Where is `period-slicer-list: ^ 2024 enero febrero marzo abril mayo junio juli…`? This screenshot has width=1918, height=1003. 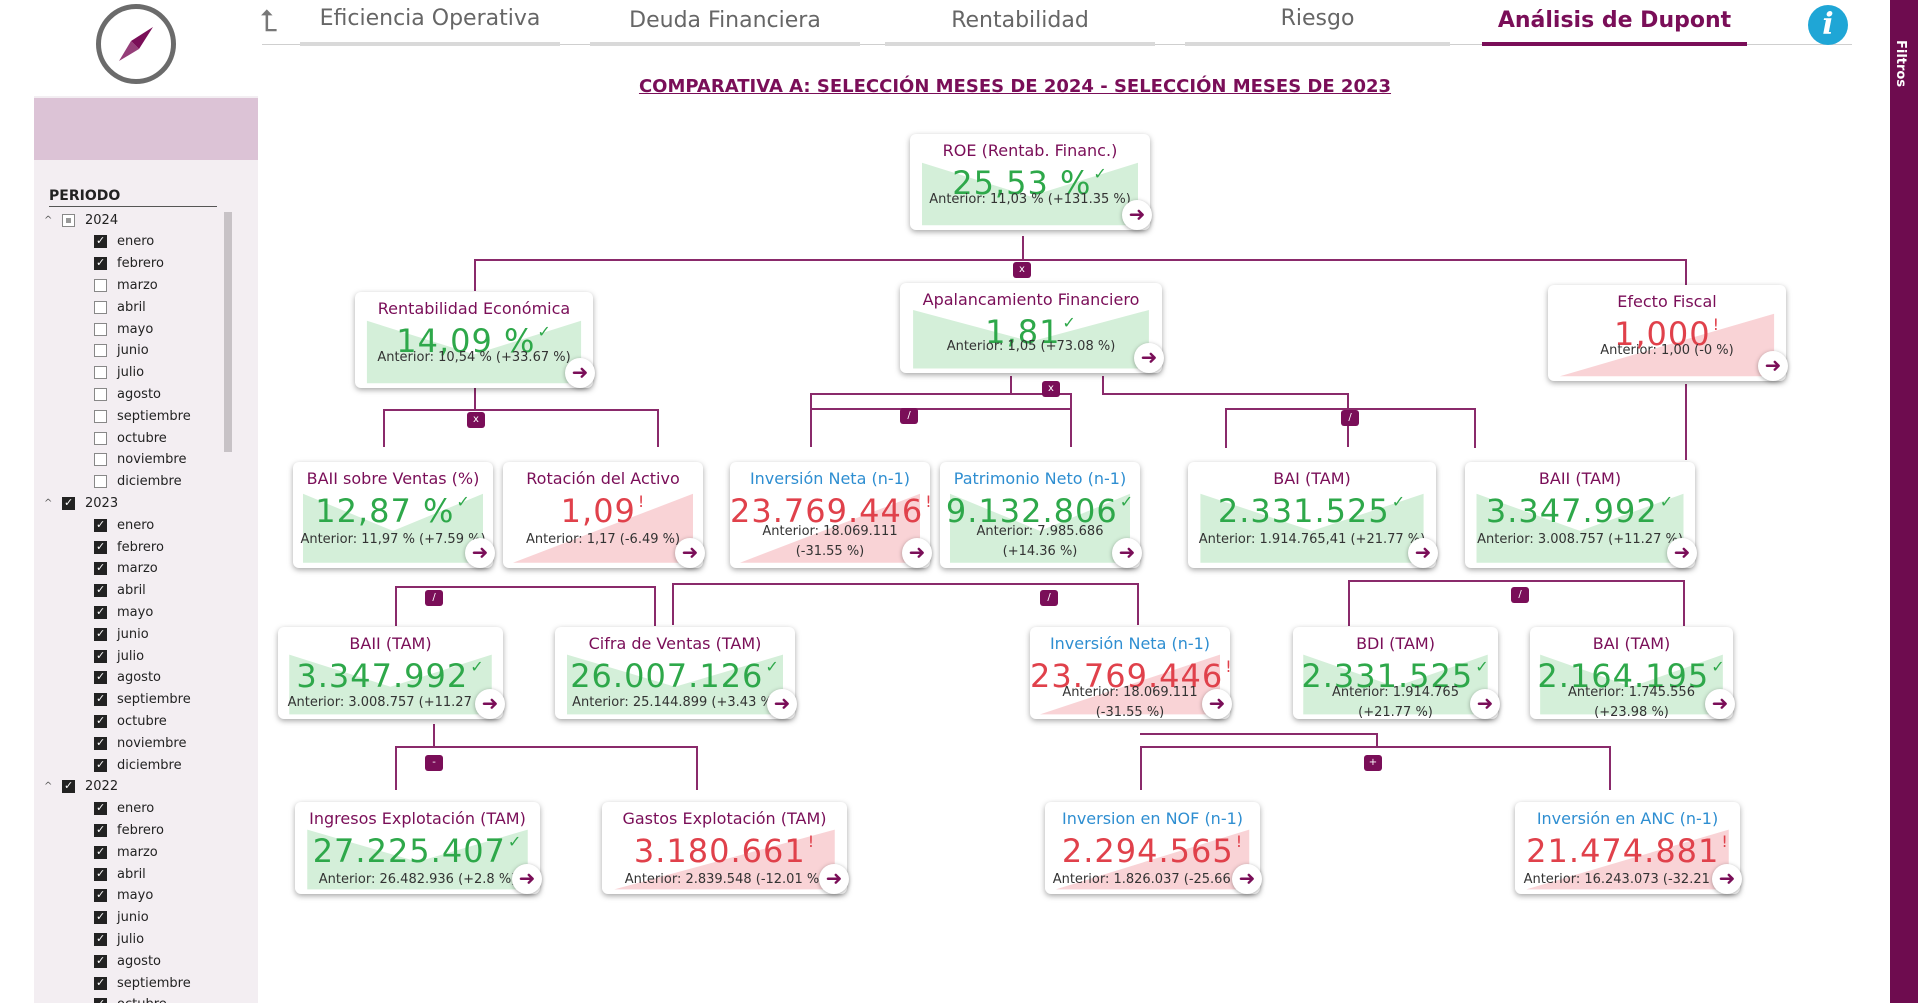
period-slicer-list: ^ 2024 enero febrero marzo abril mayo junio juli… is located at coordinates (139, 606).